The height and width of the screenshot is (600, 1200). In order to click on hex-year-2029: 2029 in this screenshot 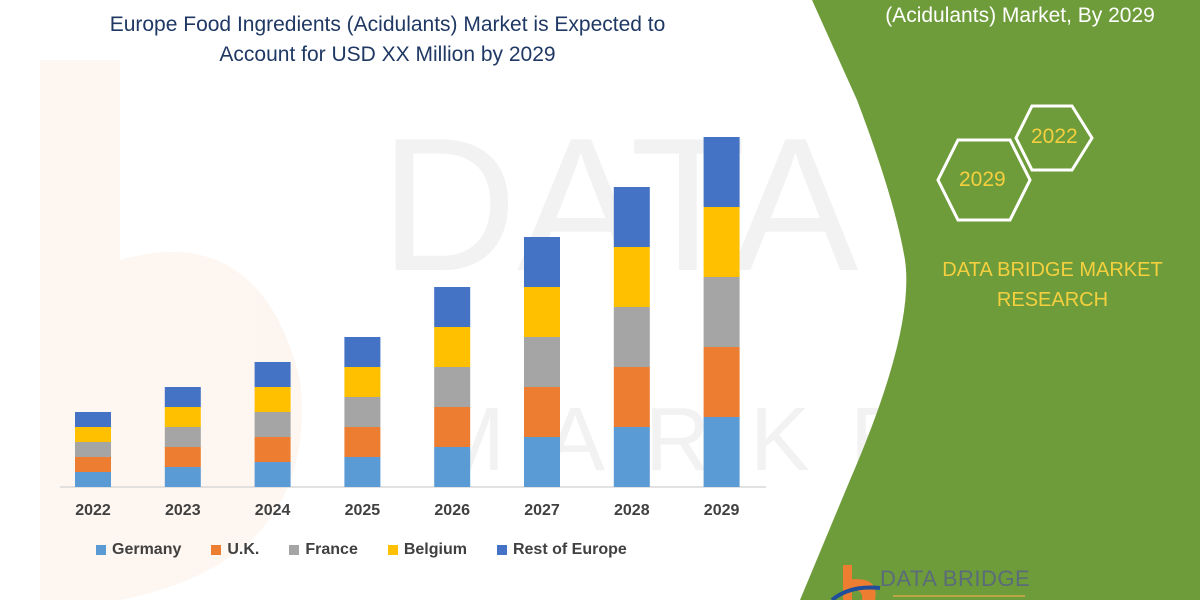, I will do `click(982, 179)`.